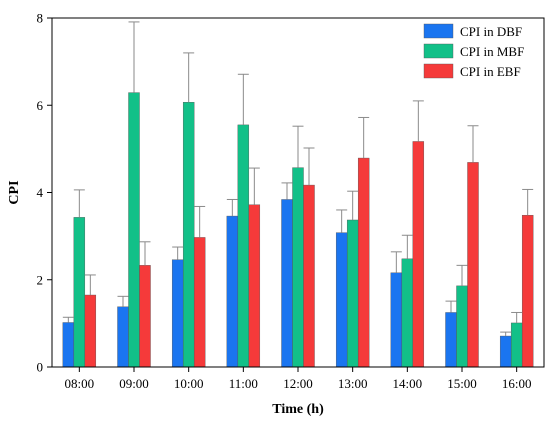  I want to click on y-tick-label-2: 2, so click(40, 279).